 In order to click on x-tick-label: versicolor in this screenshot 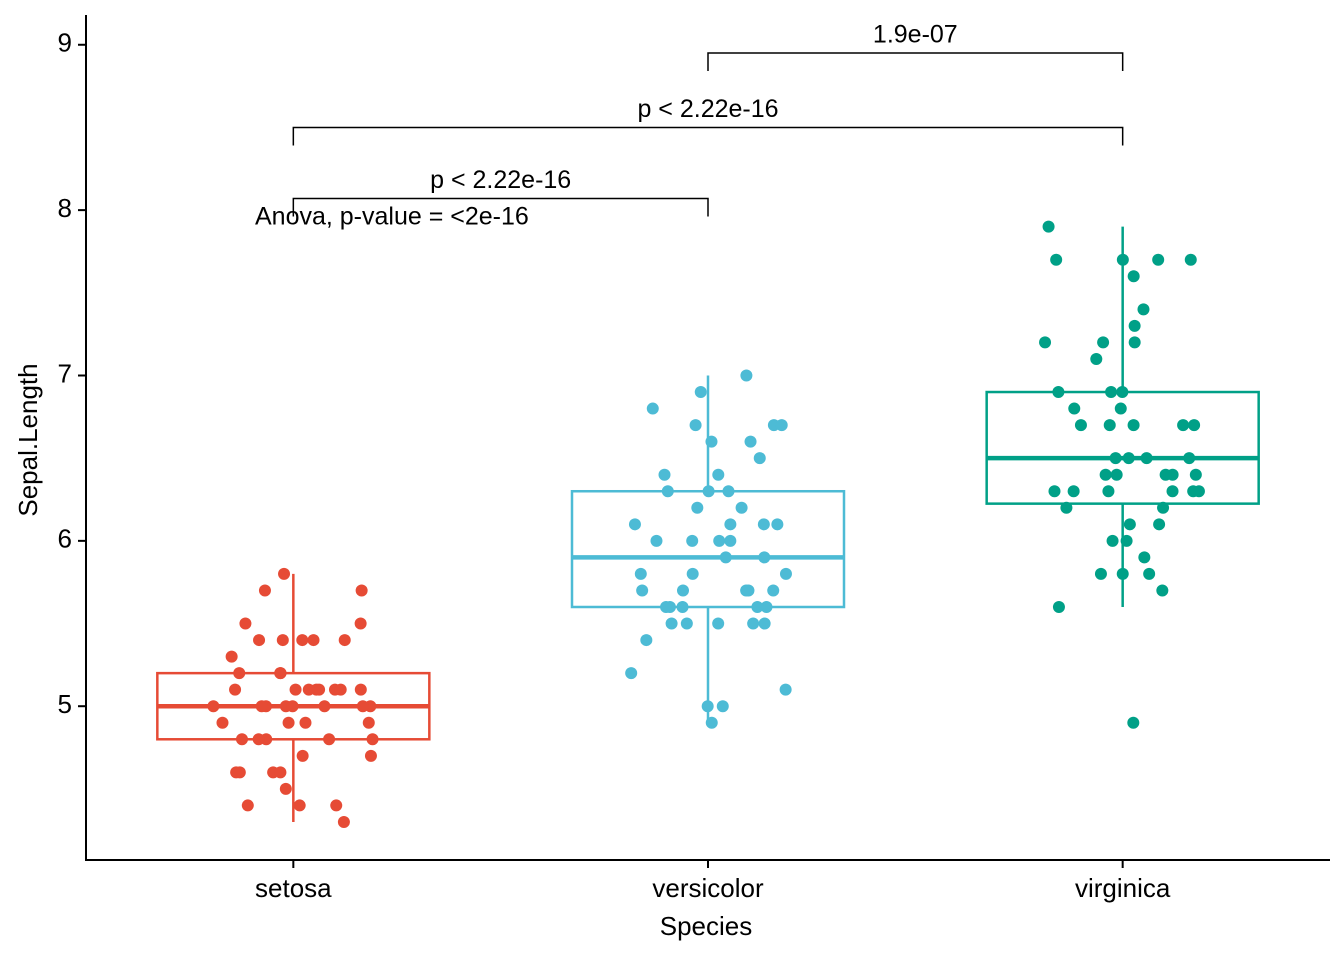, I will do `click(708, 888)`.